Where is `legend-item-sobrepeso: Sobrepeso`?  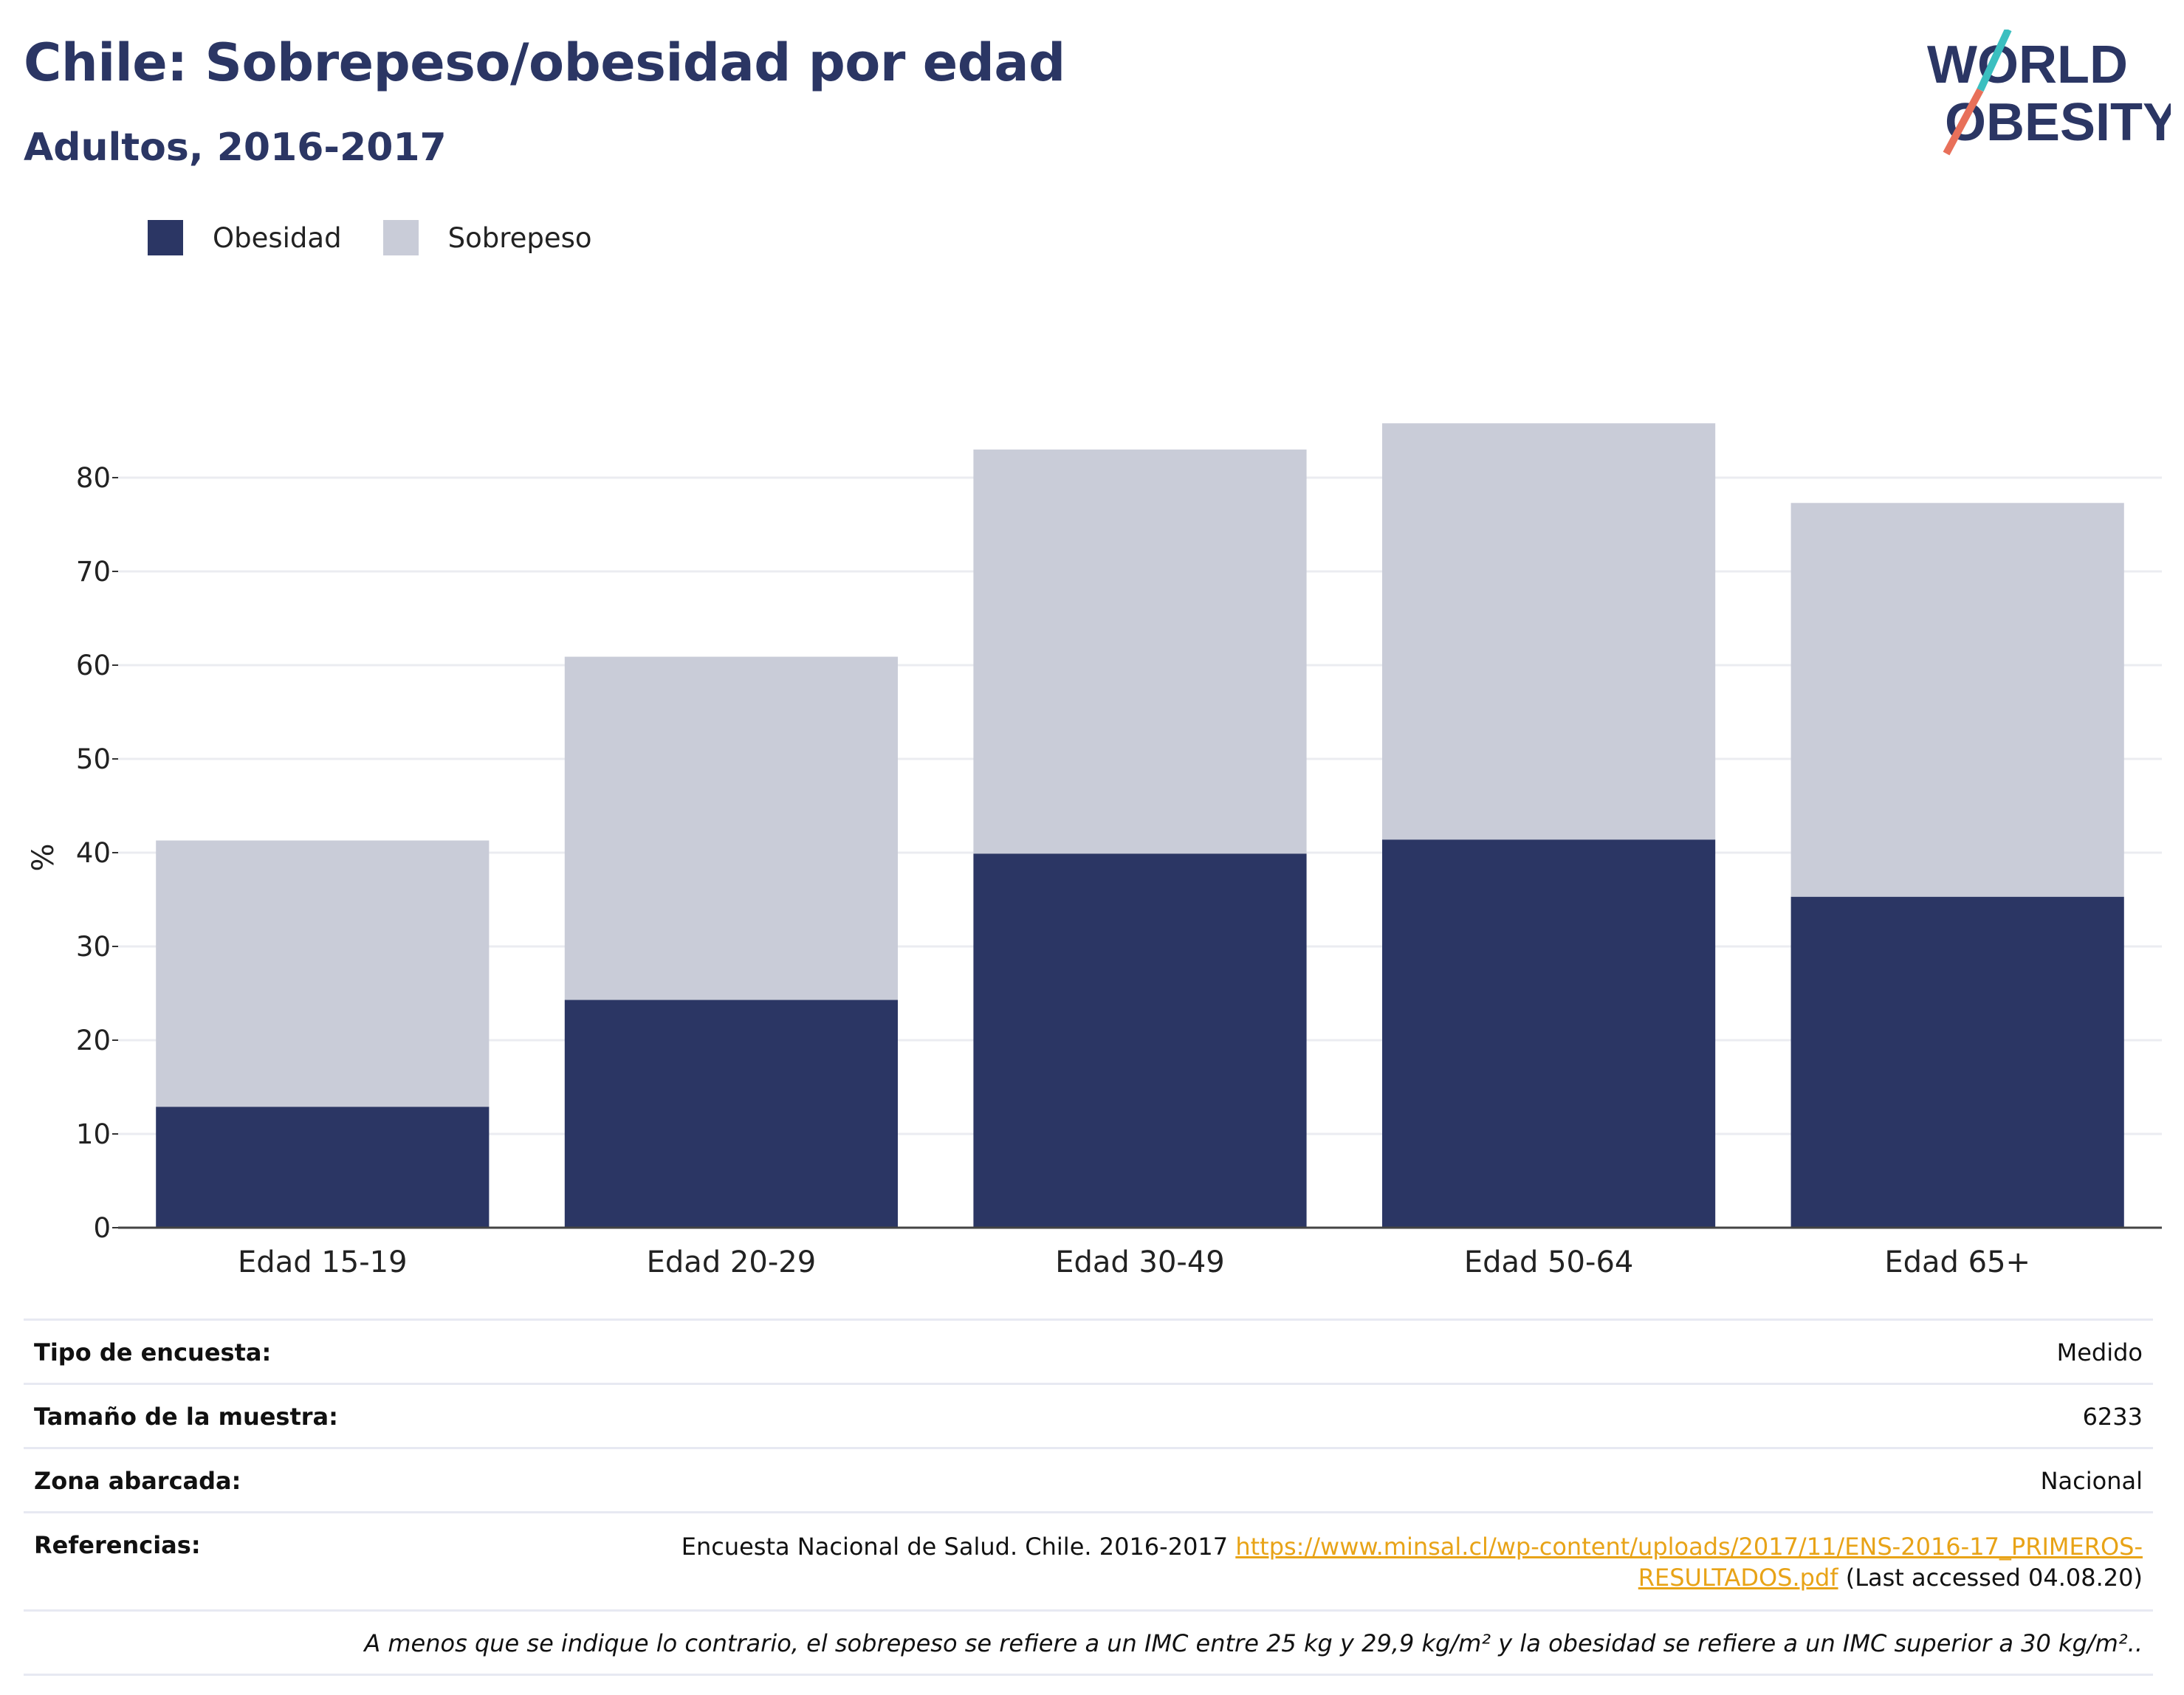
legend-item-sobrepeso: Sobrepeso is located at coordinates (487, 237).